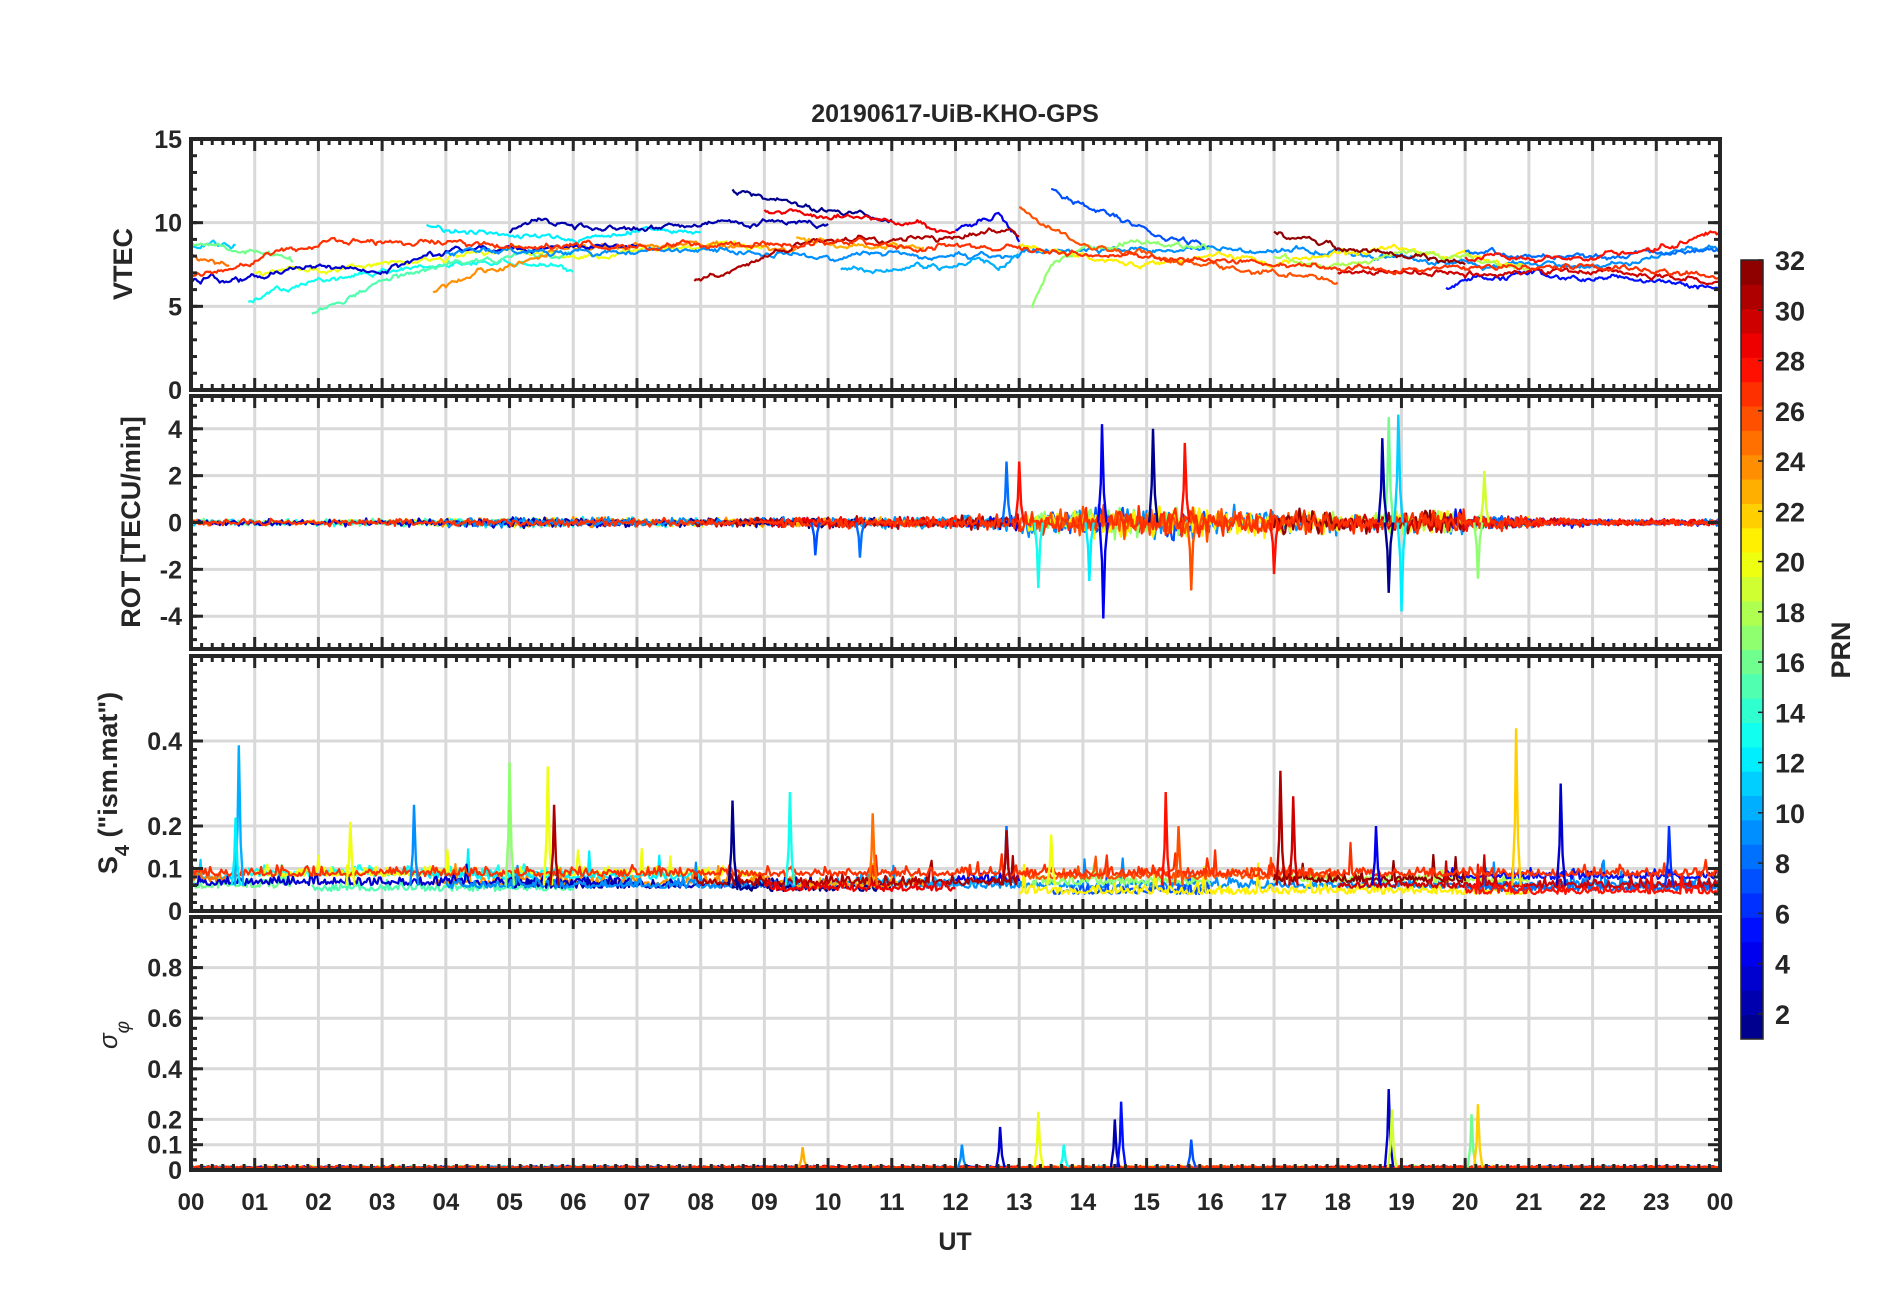 This screenshot has width=1902, height=1292. Describe the element at coordinates (1790, 261) in the screenshot. I see `colorbar-tick-label: 32` at that location.